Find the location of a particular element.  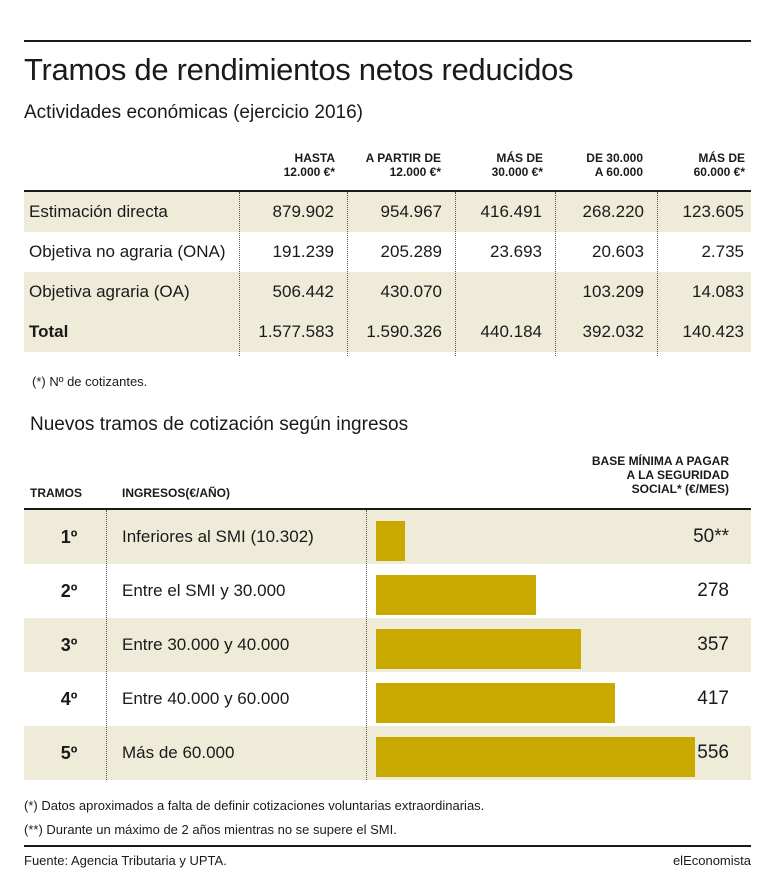

table-cell: 191.239 is located at coordinates (303, 251).